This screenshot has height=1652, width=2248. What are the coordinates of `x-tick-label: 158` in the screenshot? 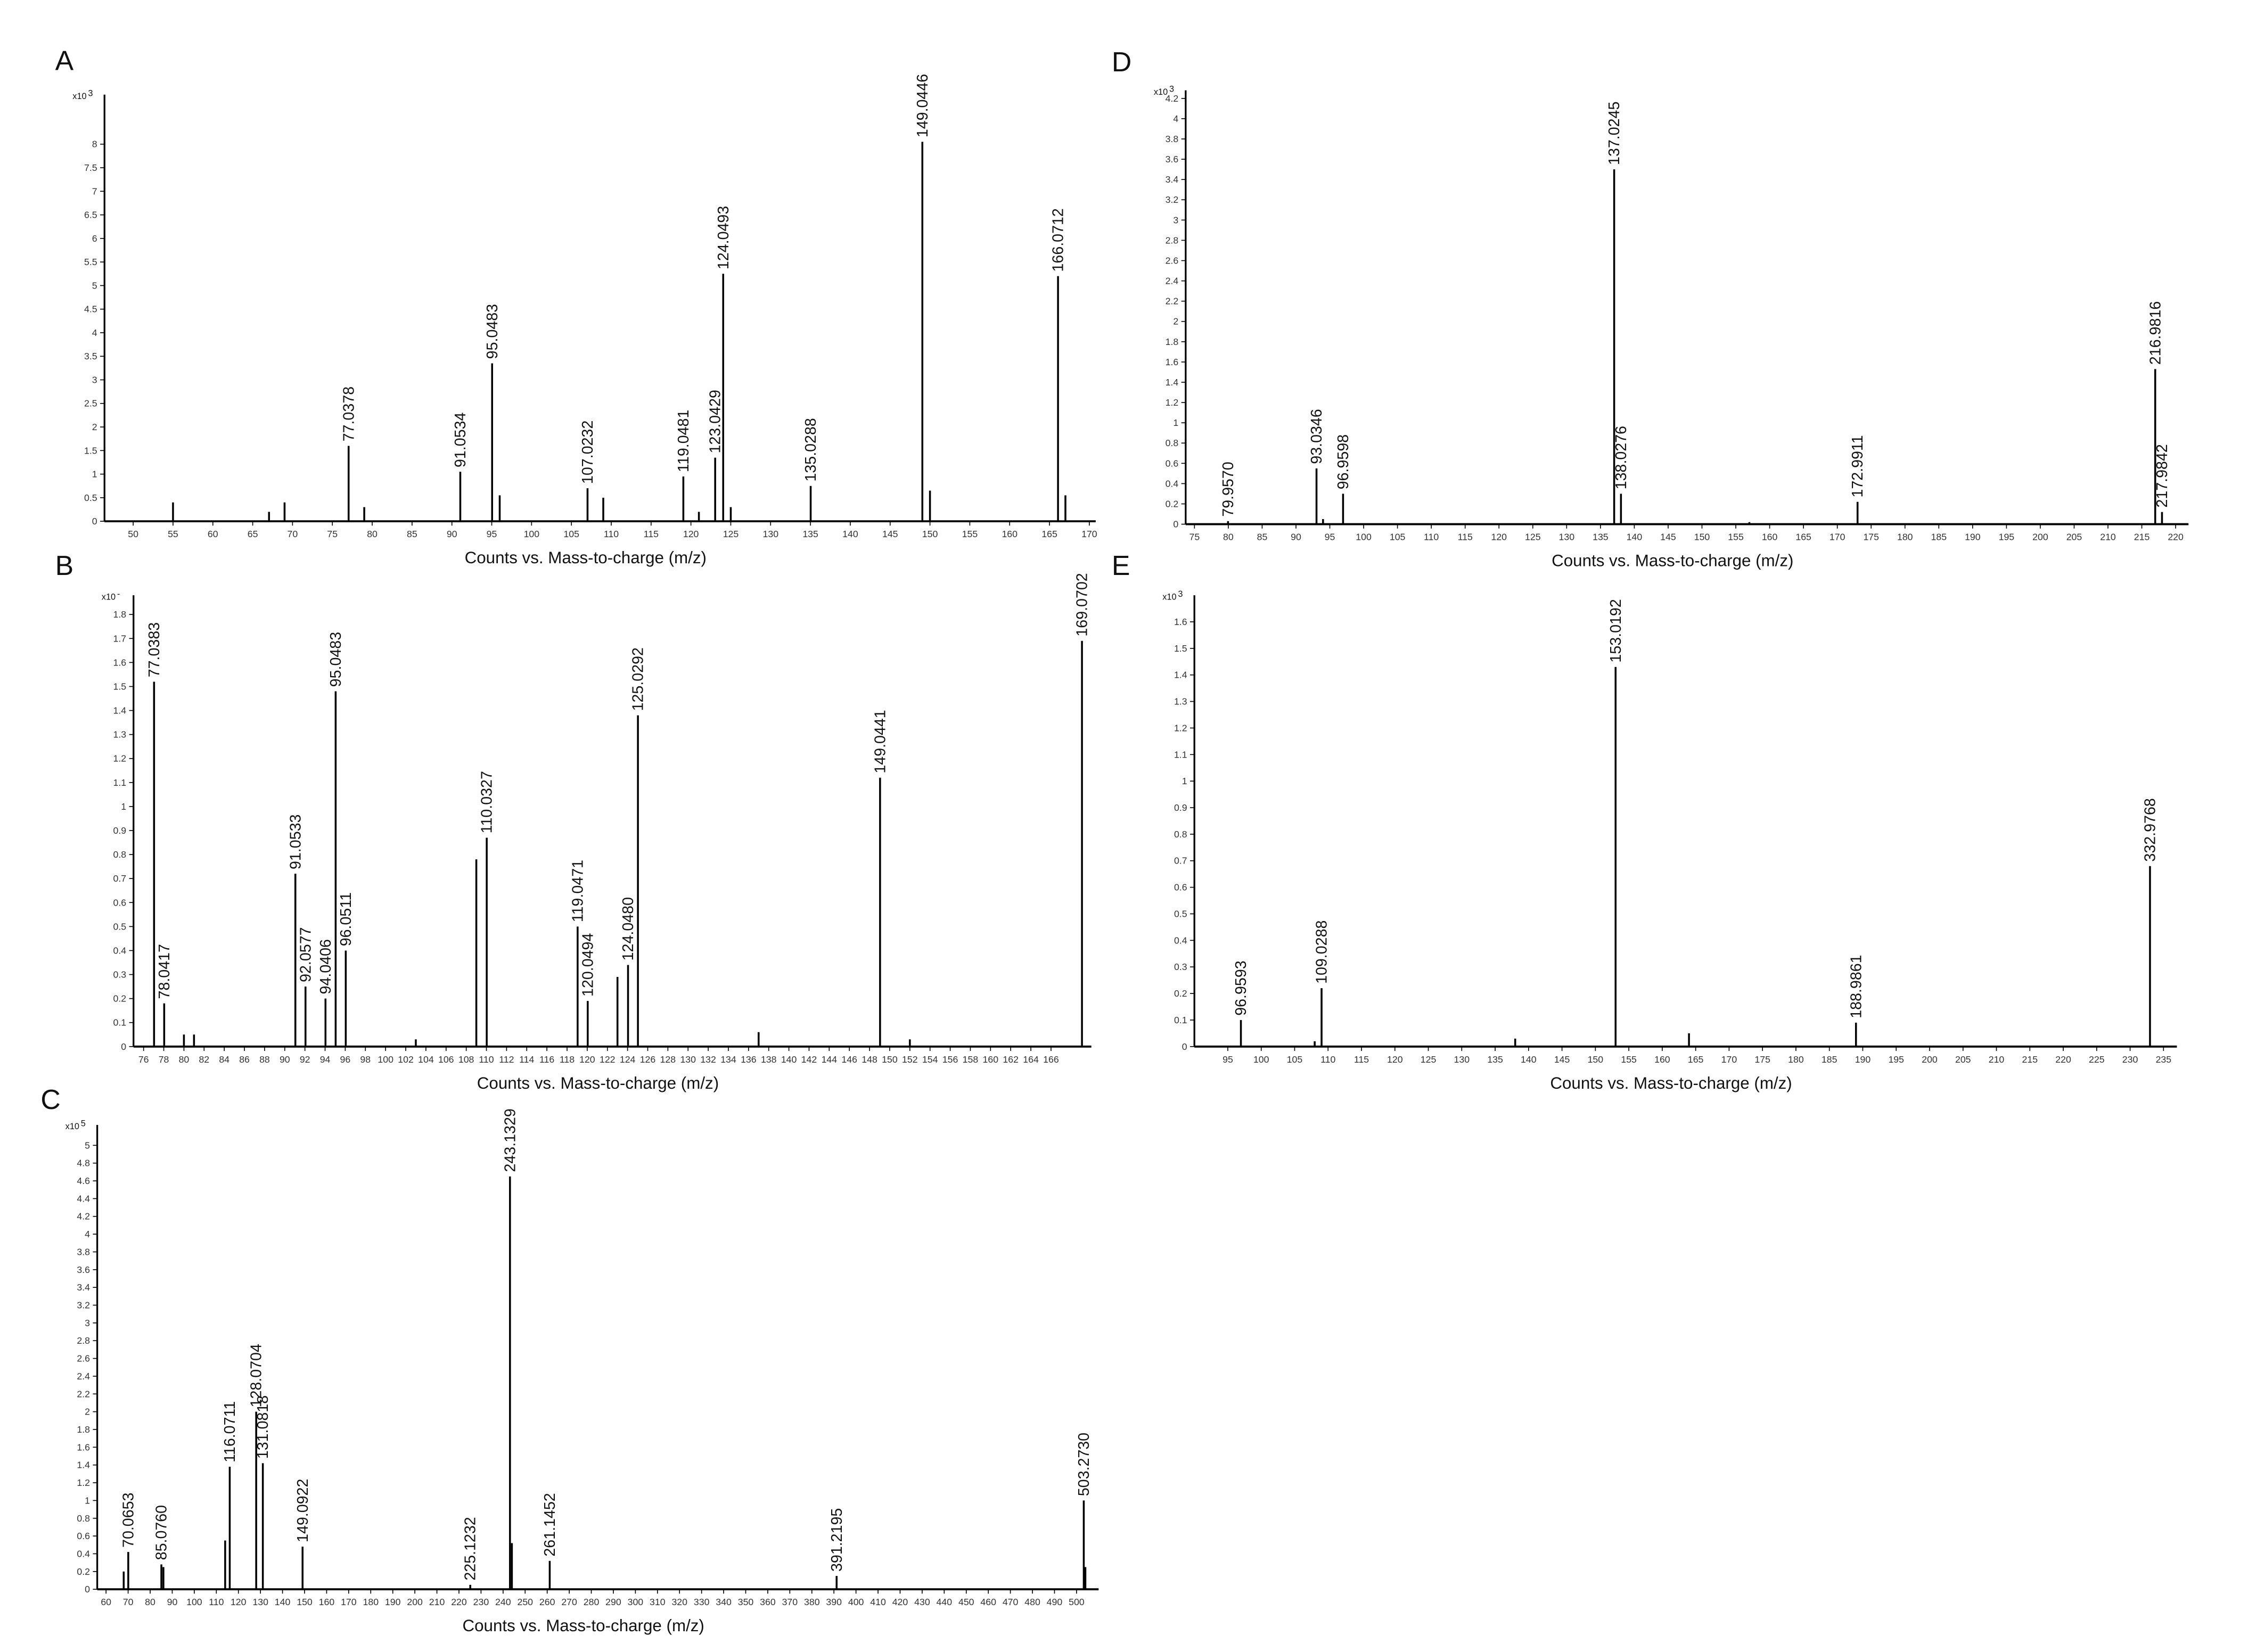 It's located at (971, 1059).